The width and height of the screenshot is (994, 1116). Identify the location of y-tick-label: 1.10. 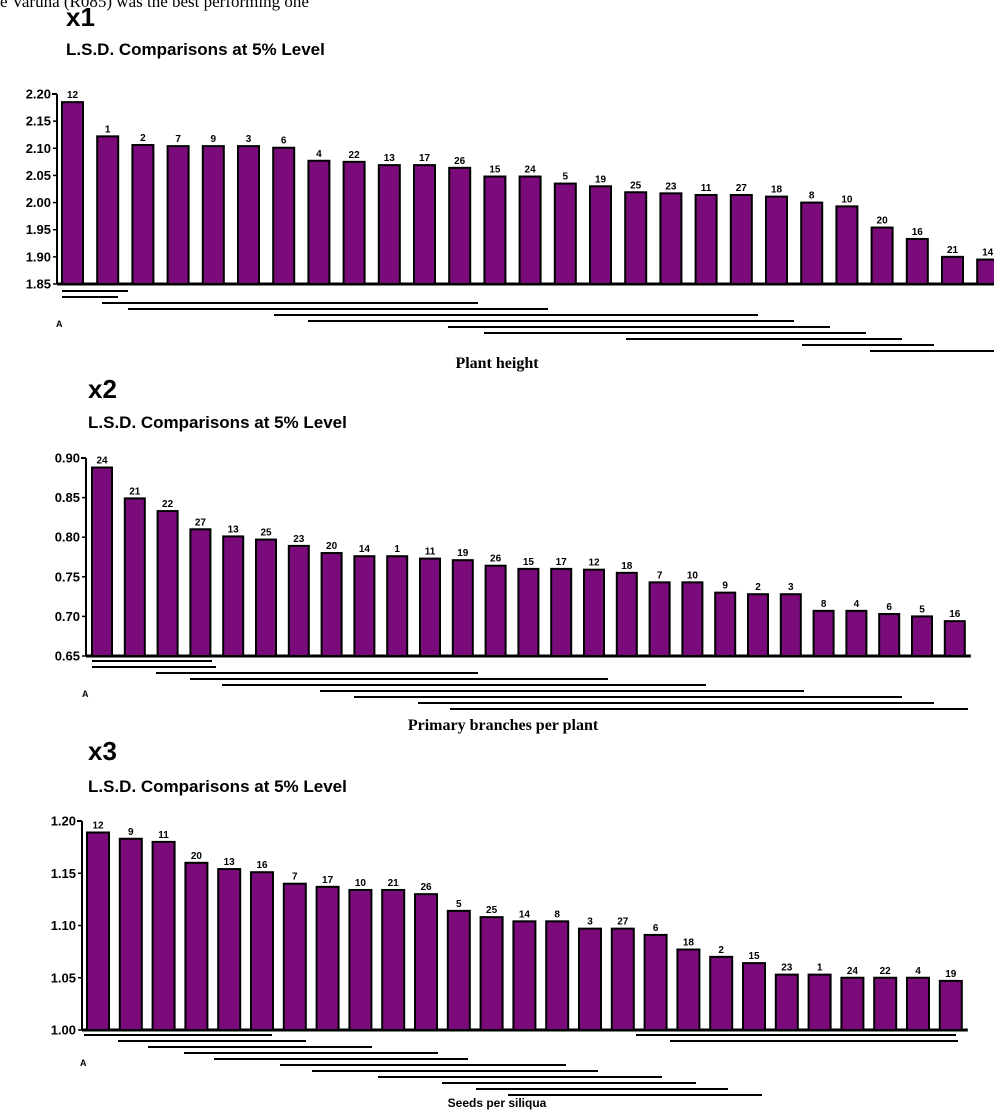
(63, 925).